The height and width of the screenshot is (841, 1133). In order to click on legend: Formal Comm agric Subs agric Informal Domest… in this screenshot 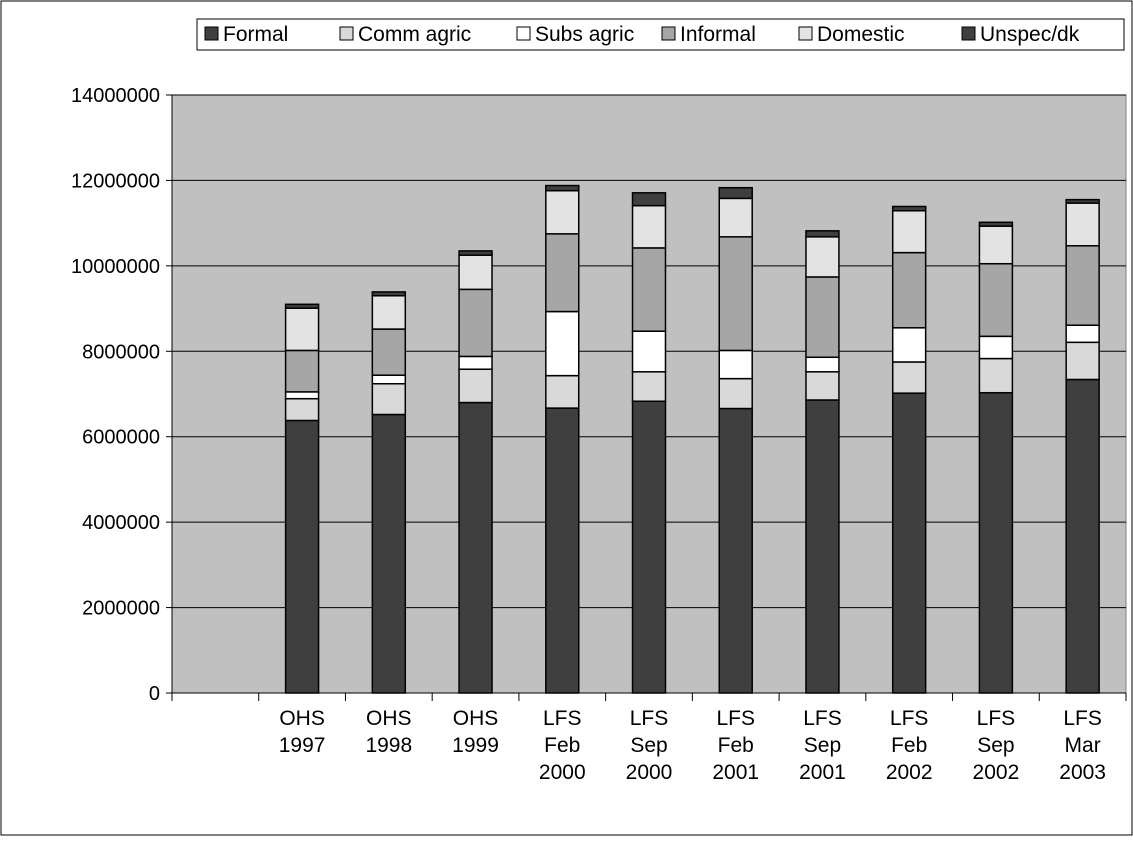, I will do `click(660, 34)`.